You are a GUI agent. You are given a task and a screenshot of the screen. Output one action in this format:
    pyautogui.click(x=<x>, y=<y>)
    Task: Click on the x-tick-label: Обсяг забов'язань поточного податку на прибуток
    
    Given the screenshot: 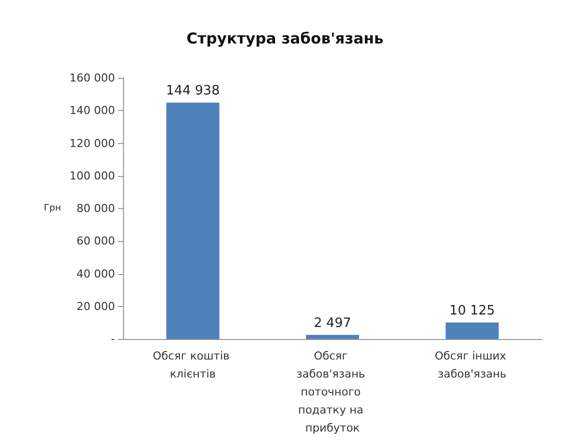 What is the action you would take?
    pyautogui.click(x=332, y=392)
    